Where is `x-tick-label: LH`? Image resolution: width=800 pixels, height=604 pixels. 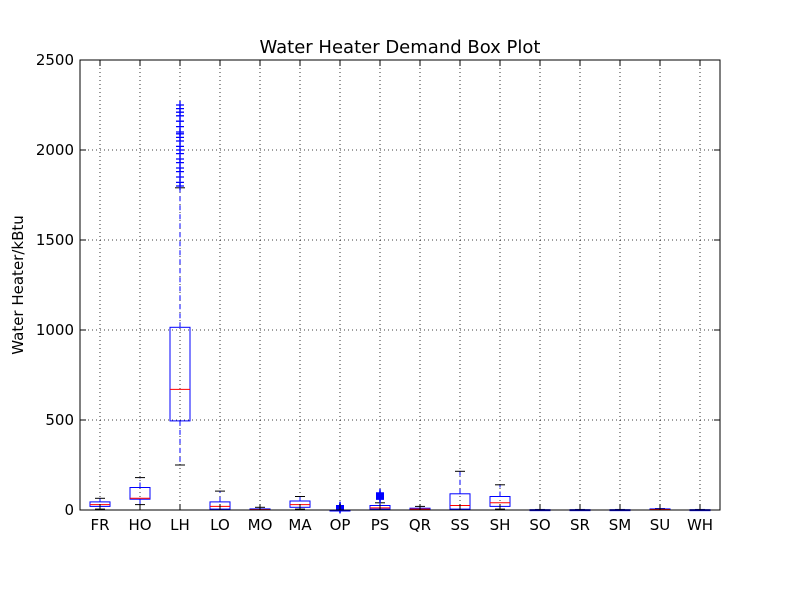
x-tick-label: LH is located at coordinates (180, 525).